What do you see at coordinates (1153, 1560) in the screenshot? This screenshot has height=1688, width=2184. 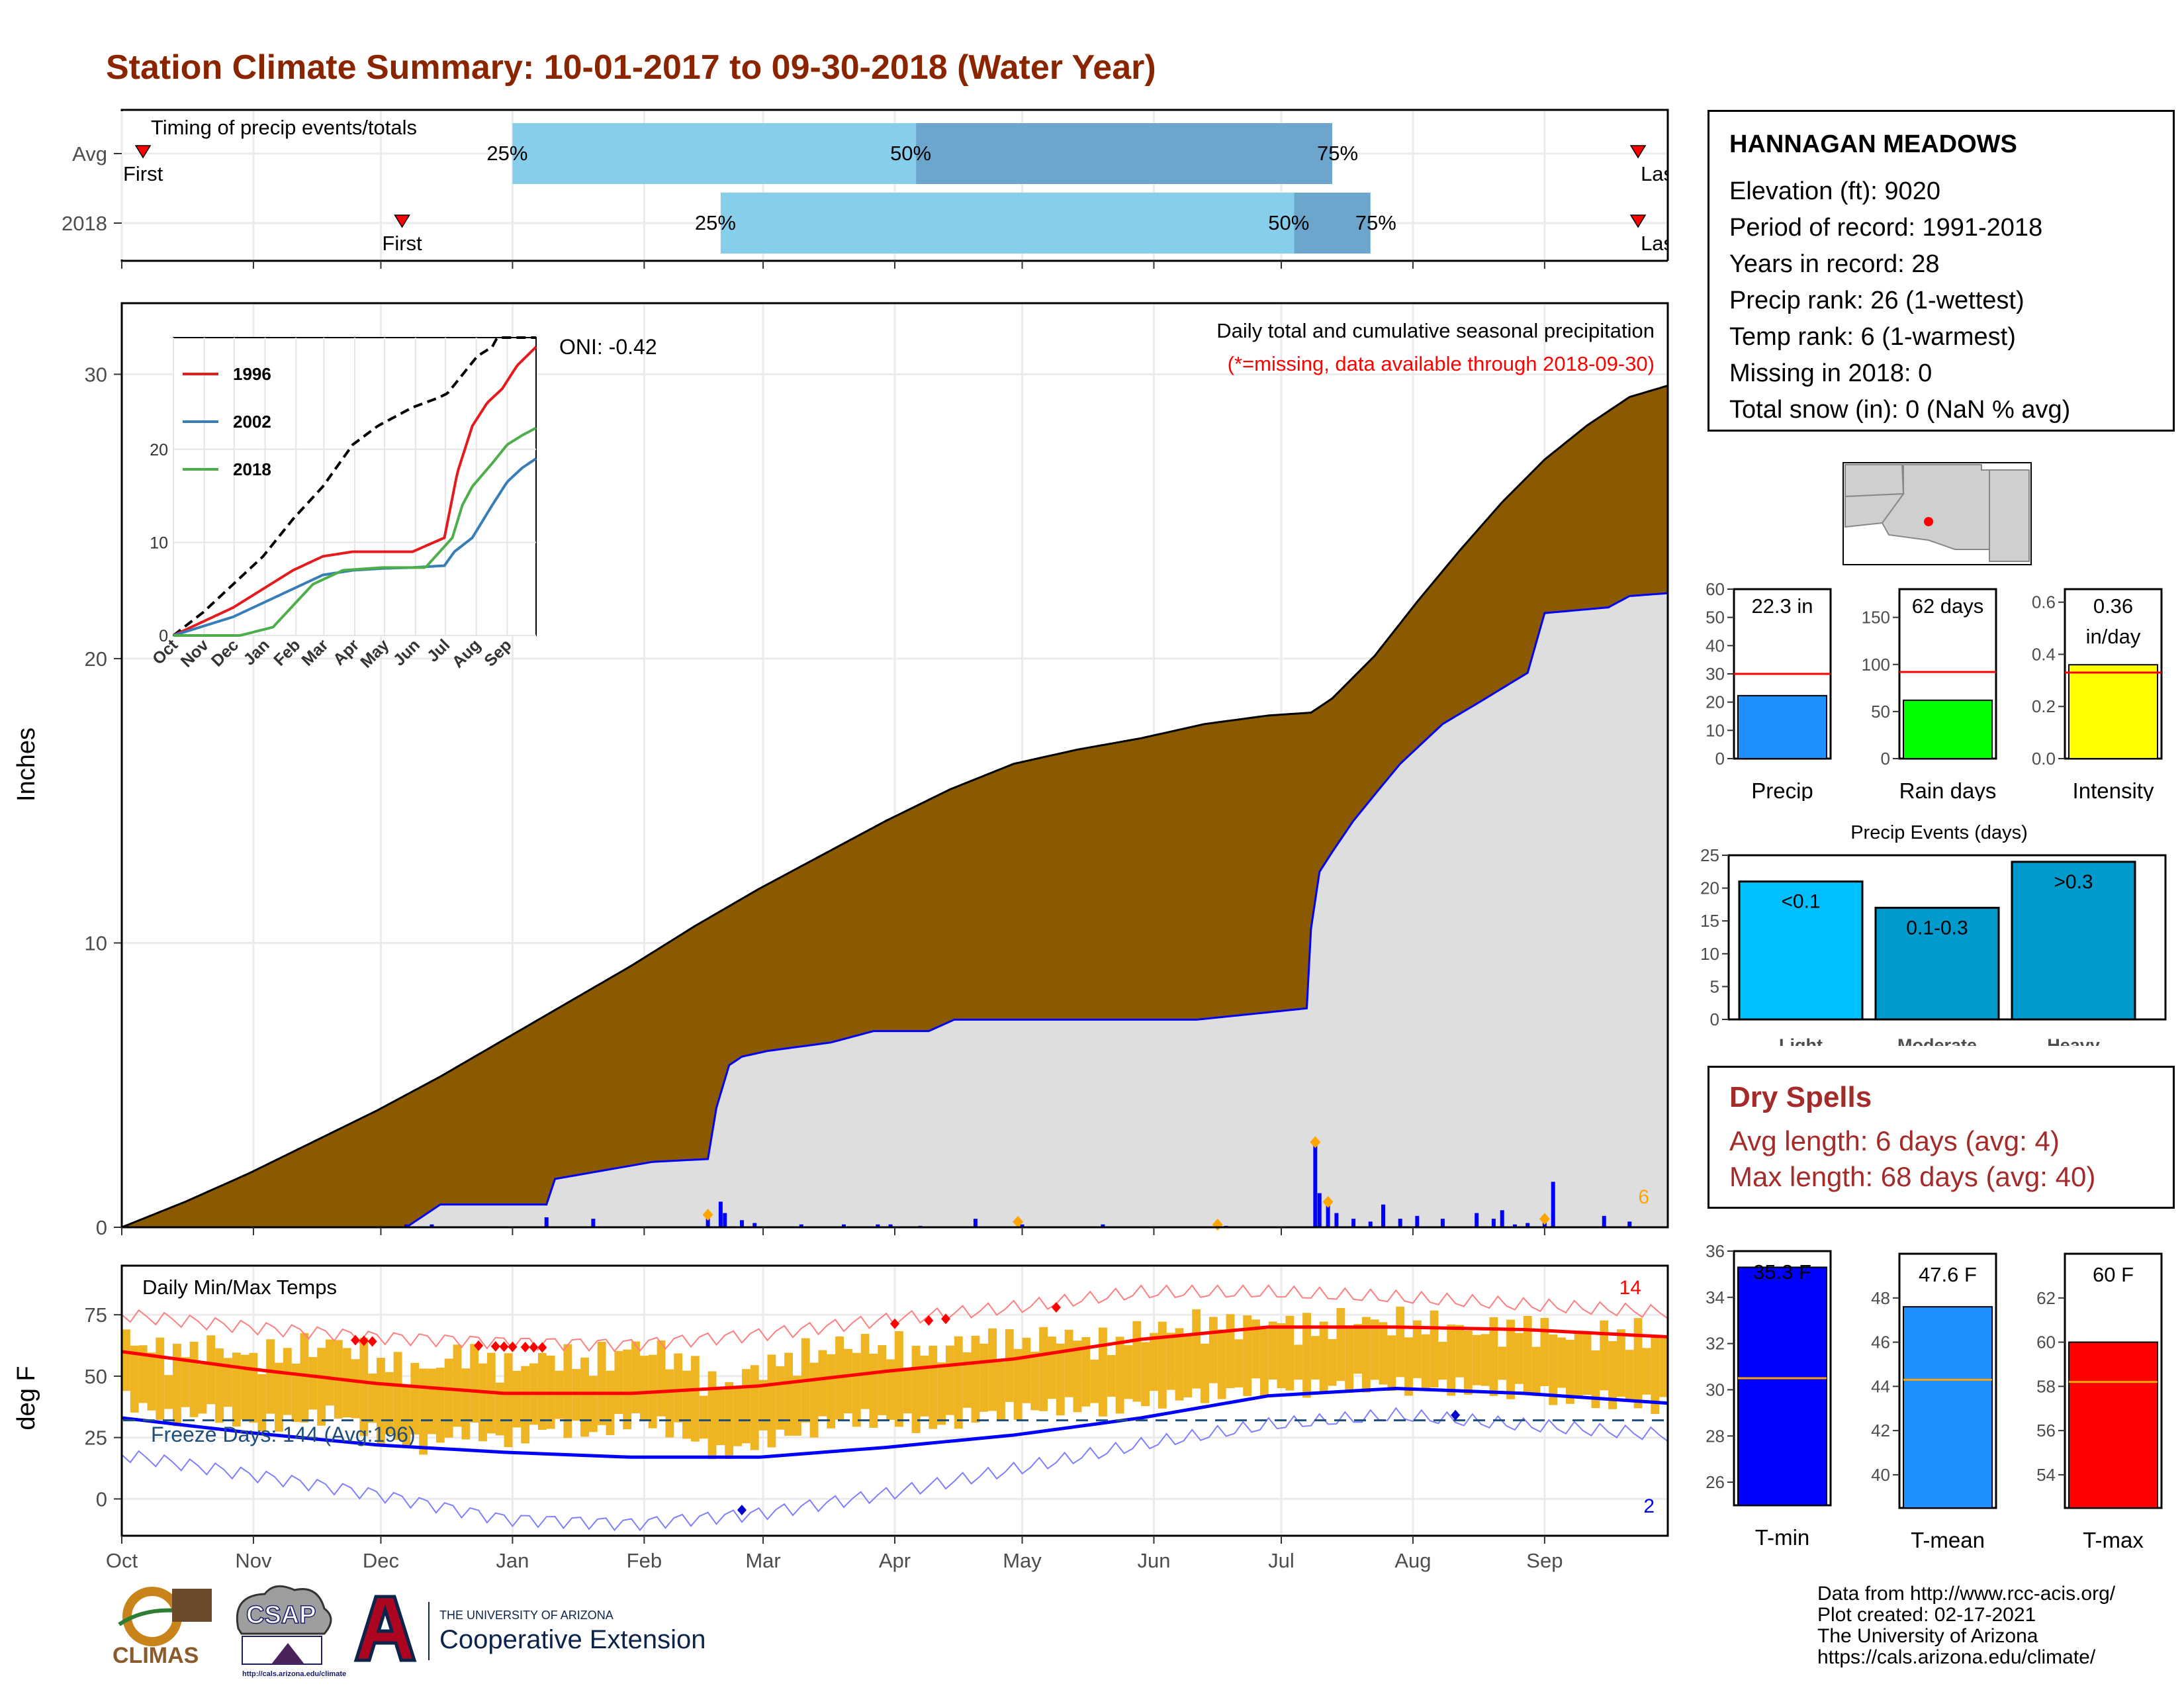 I see `month-label-8: Jun` at bounding box center [1153, 1560].